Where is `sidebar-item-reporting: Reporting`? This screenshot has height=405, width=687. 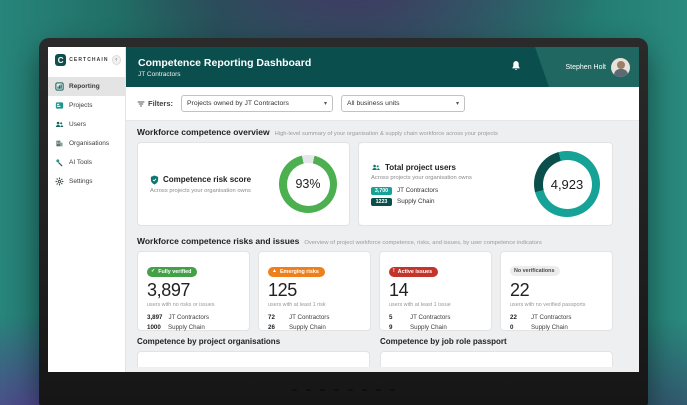 sidebar-item-reporting: Reporting is located at coordinates (86, 86).